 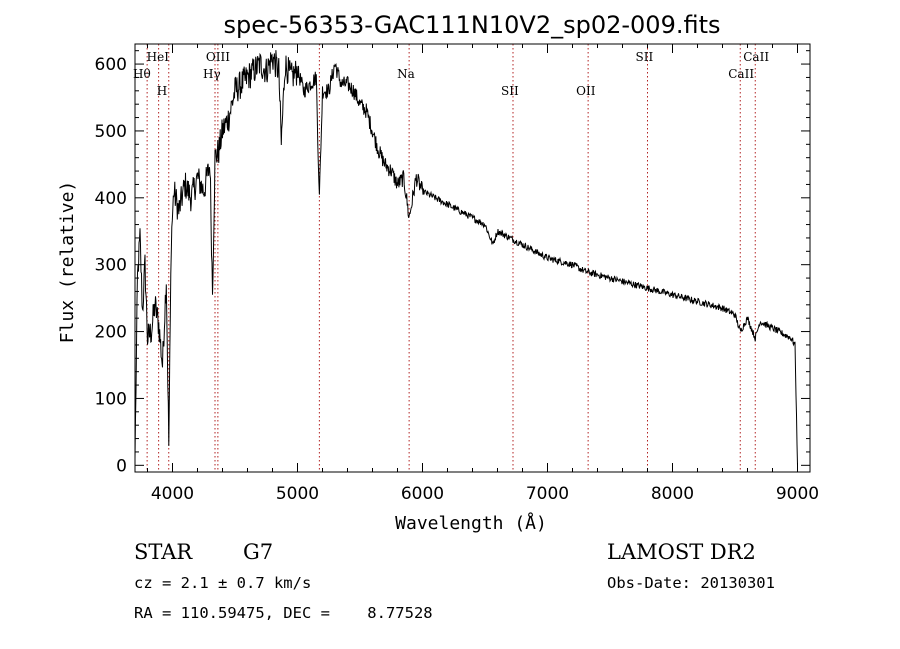 What do you see at coordinates (406, 74) in the screenshot?
I see `spectral-line-label: Na` at bounding box center [406, 74].